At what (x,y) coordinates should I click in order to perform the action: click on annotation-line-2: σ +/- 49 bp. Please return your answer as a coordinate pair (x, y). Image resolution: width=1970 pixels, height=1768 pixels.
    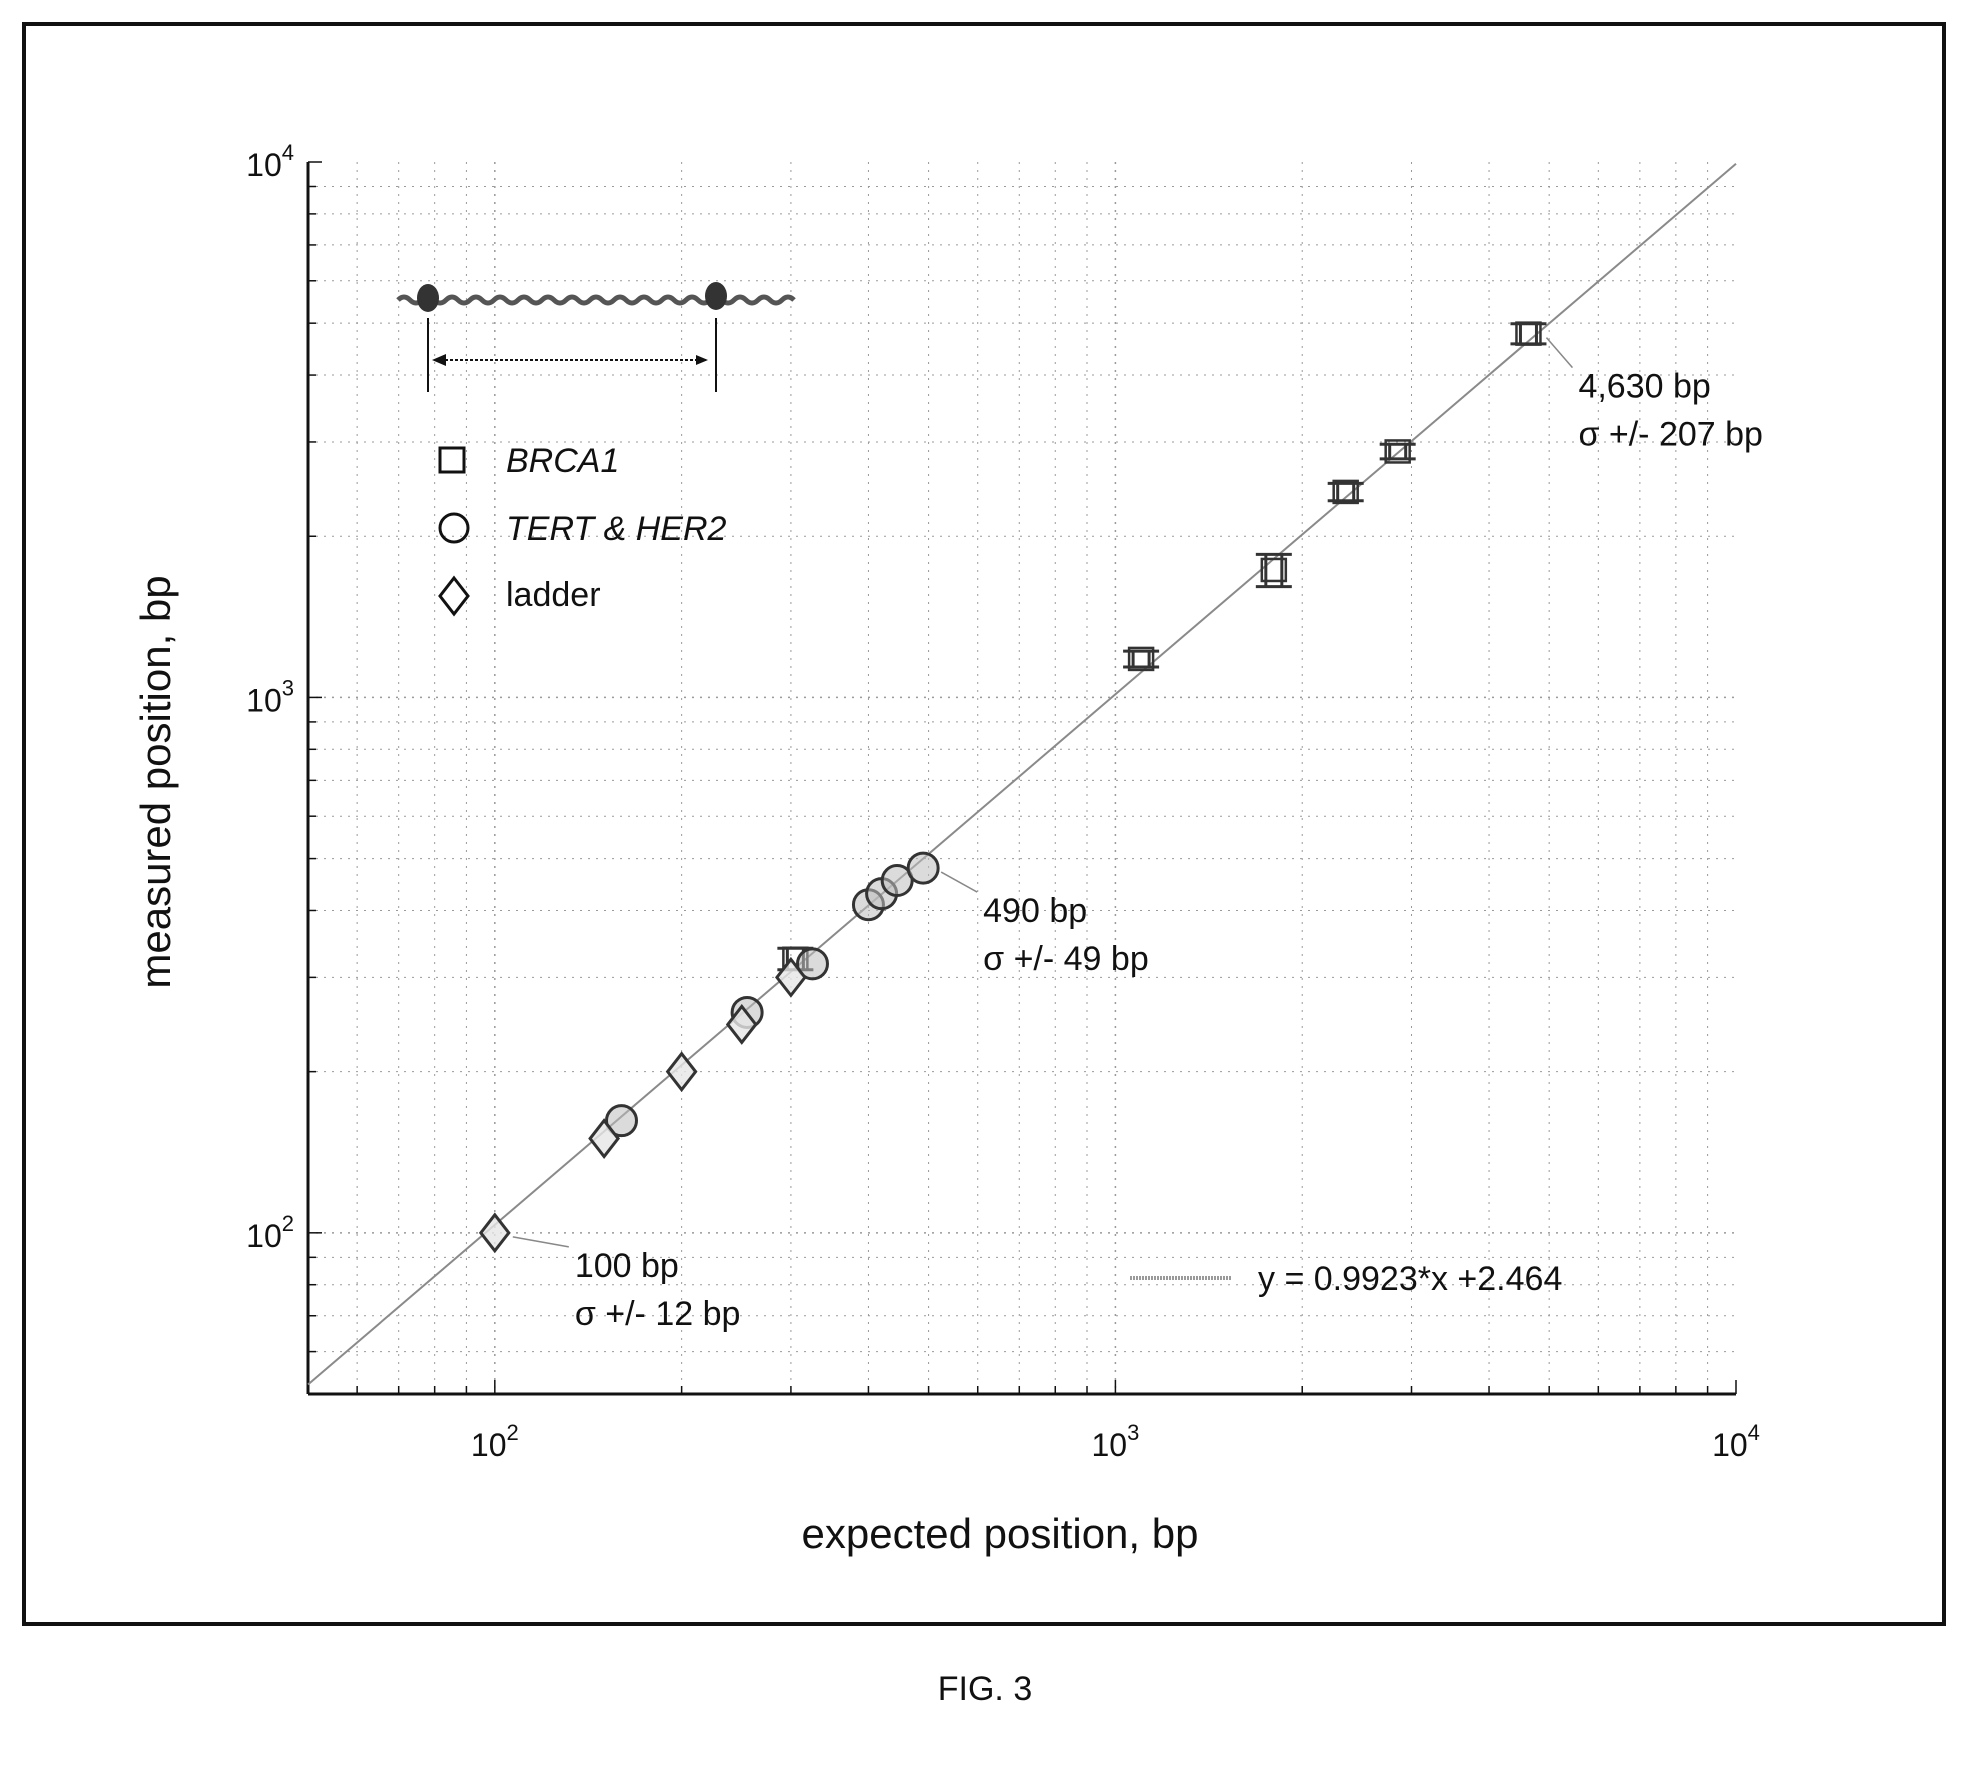
    Looking at the image, I should click on (1066, 959).